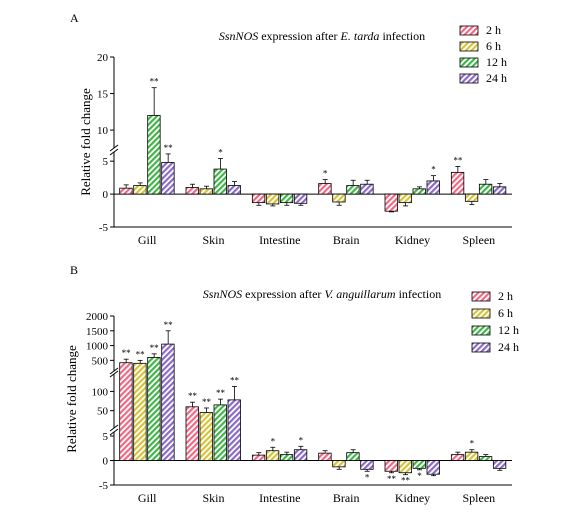 The height and width of the screenshot is (522, 569). I want to click on y-tick-label: 2000, so click(97, 317).